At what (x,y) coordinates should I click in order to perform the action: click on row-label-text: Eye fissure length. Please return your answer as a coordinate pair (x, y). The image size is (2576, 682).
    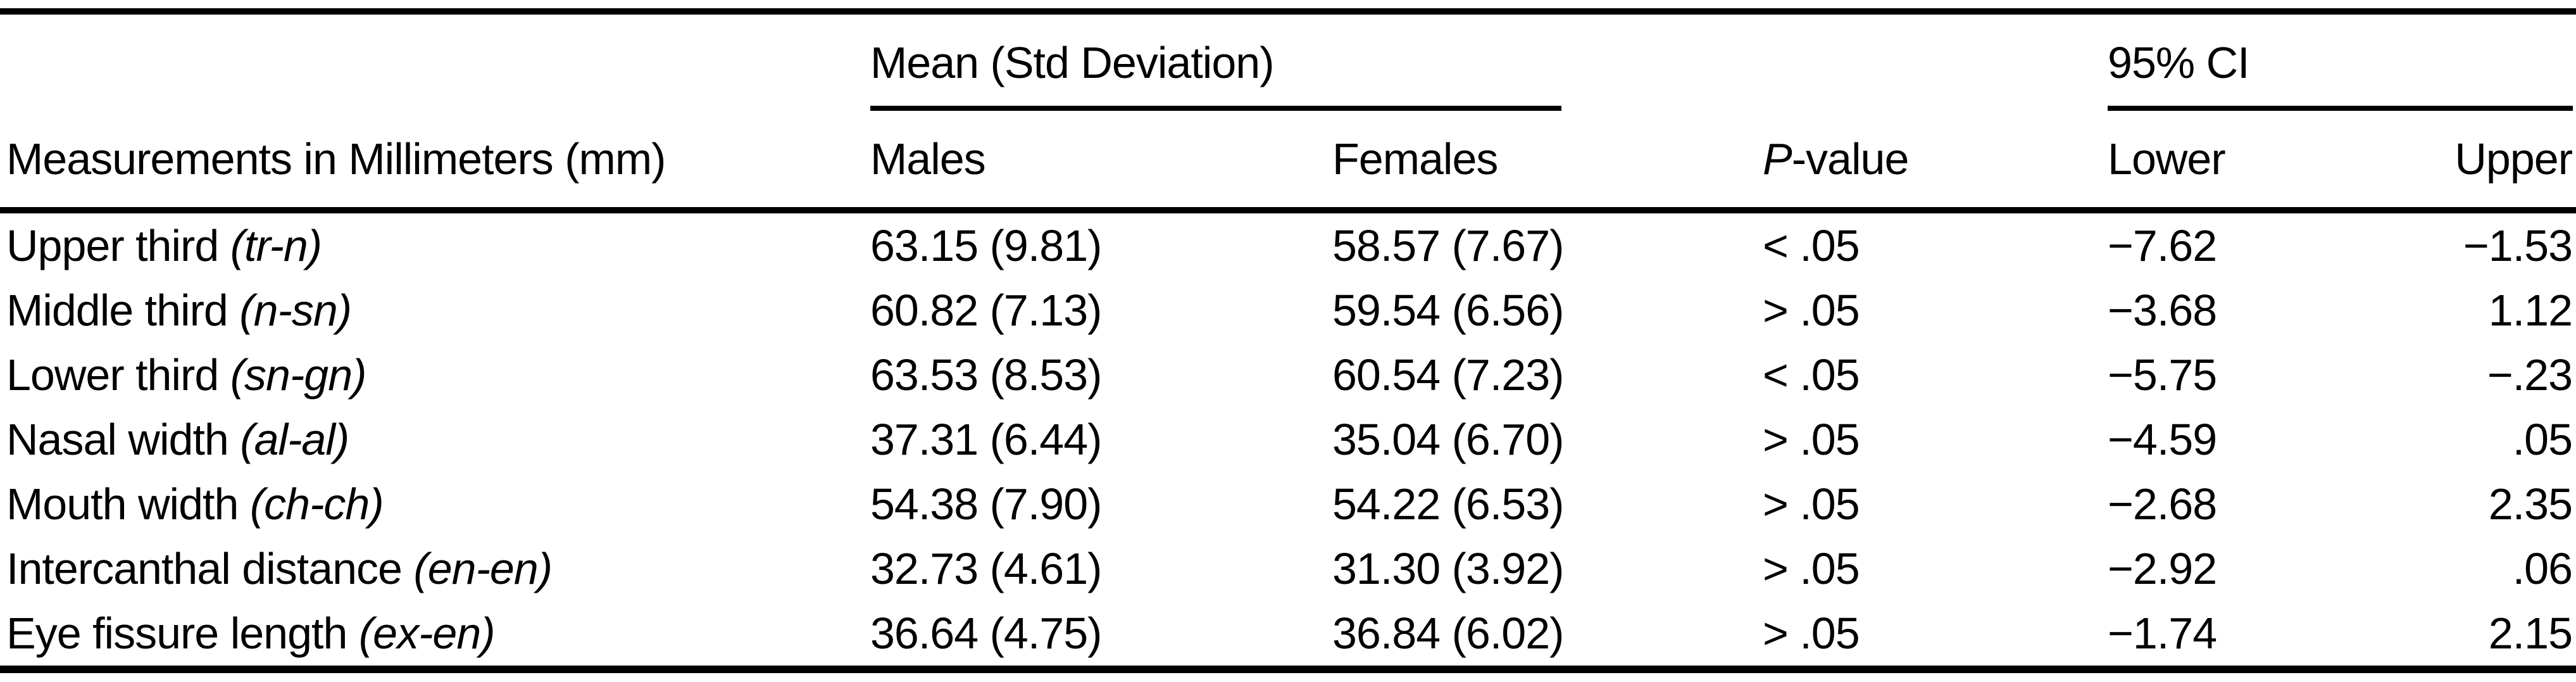
    Looking at the image, I should click on (177, 633).